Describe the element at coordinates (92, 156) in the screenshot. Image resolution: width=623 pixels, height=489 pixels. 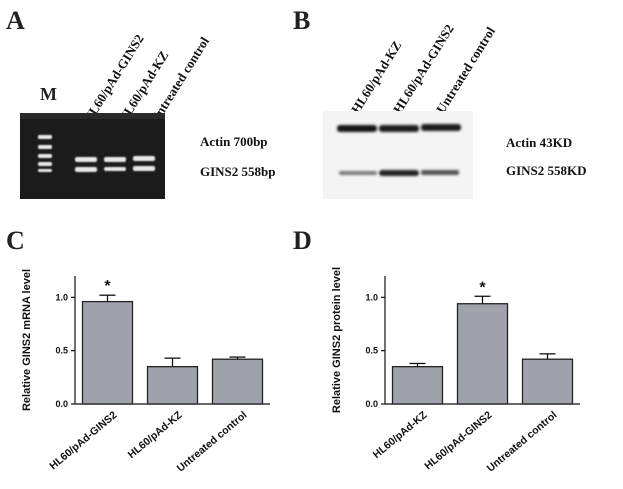
I see `agarose-gel-image` at that location.